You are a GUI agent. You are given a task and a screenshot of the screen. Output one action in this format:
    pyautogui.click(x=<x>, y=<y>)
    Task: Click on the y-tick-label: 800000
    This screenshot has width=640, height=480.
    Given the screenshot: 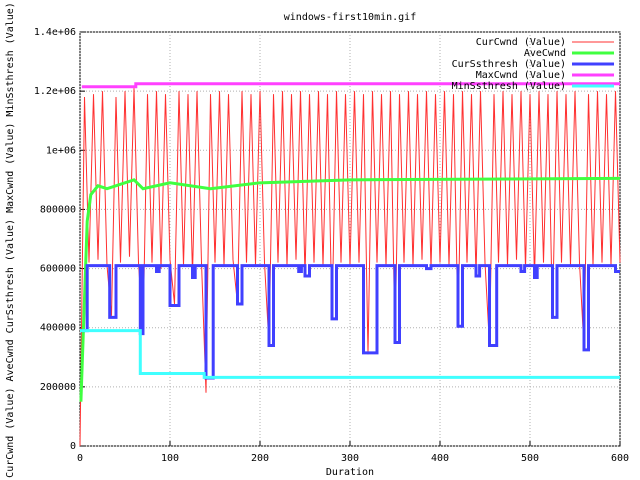 What is the action you would take?
    pyautogui.click(x=58, y=209)
    